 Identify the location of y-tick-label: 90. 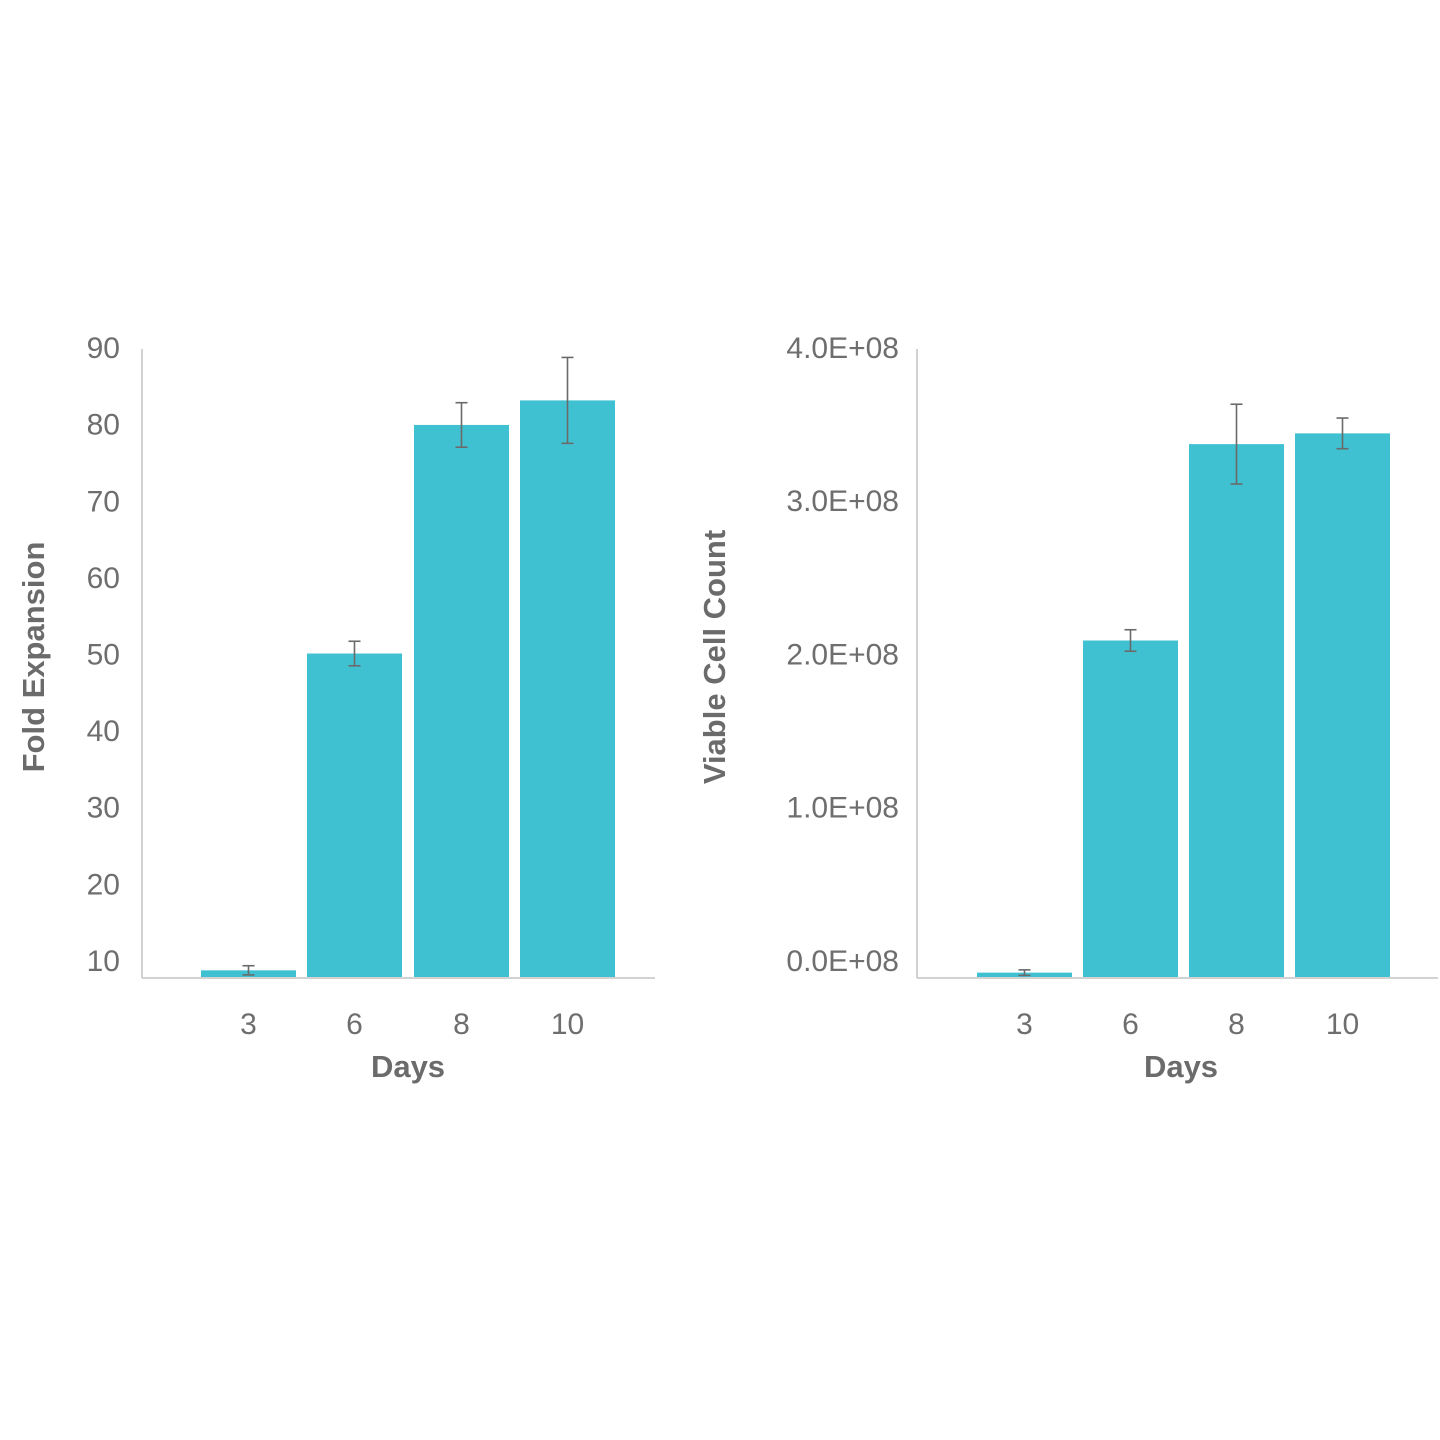
(103, 348).